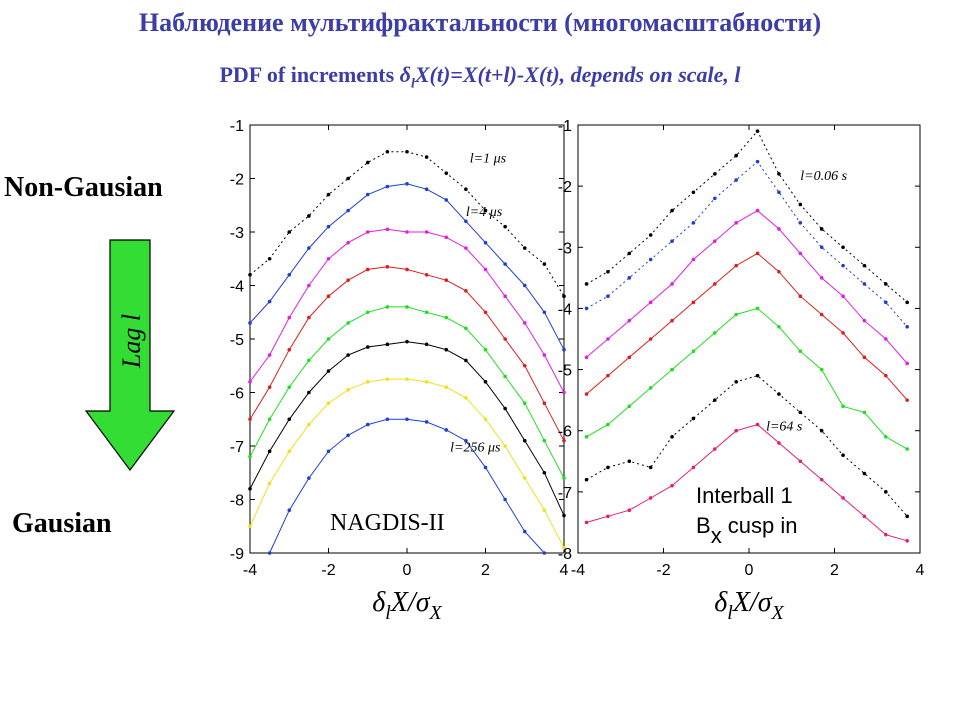 The image size is (960, 720). Describe the element at coordinates (565, 309) in the screenshot. I see `y-tick-label: -4` at that location.